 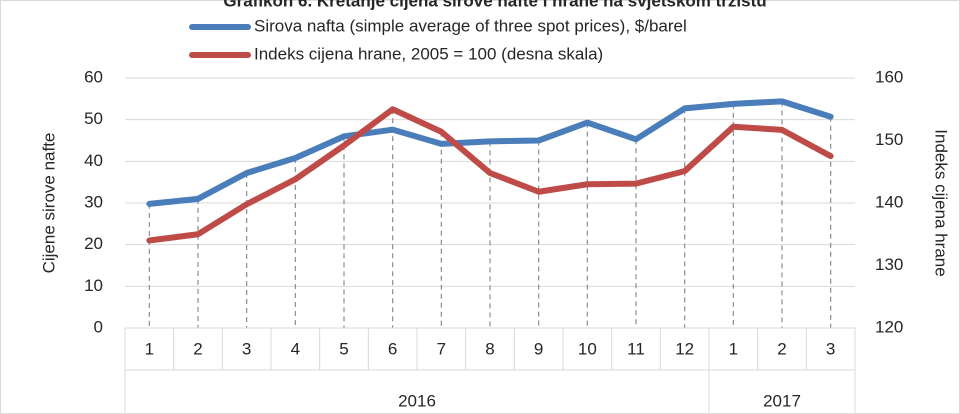 What do you see at coordinates (587, 348) in the screenshot?
I see `x-tick-label: 10` at bounding box center [587, 348].